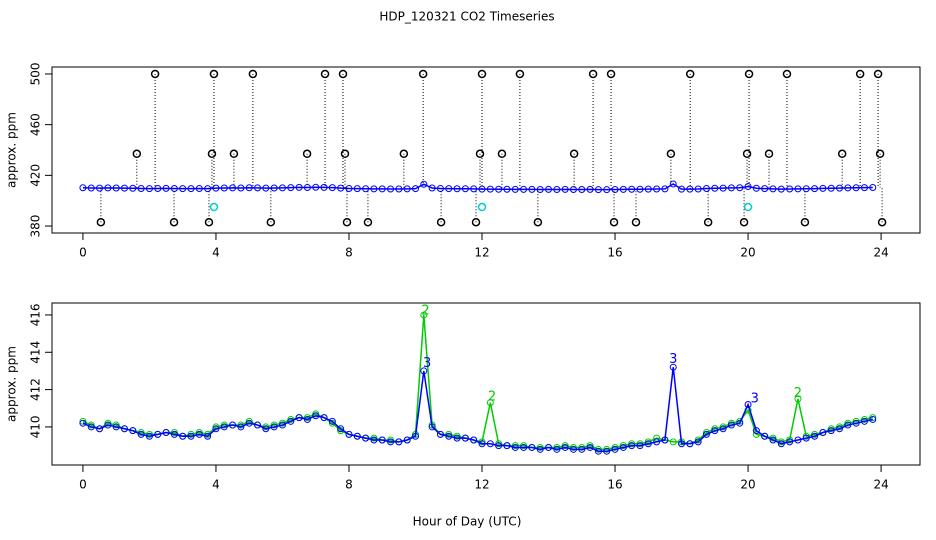 This screenshot has height=540, width=936. Describe the element at coordinates (12, 150) in the screenshot. I see `y-axis-label: approx. ppm` at that location.